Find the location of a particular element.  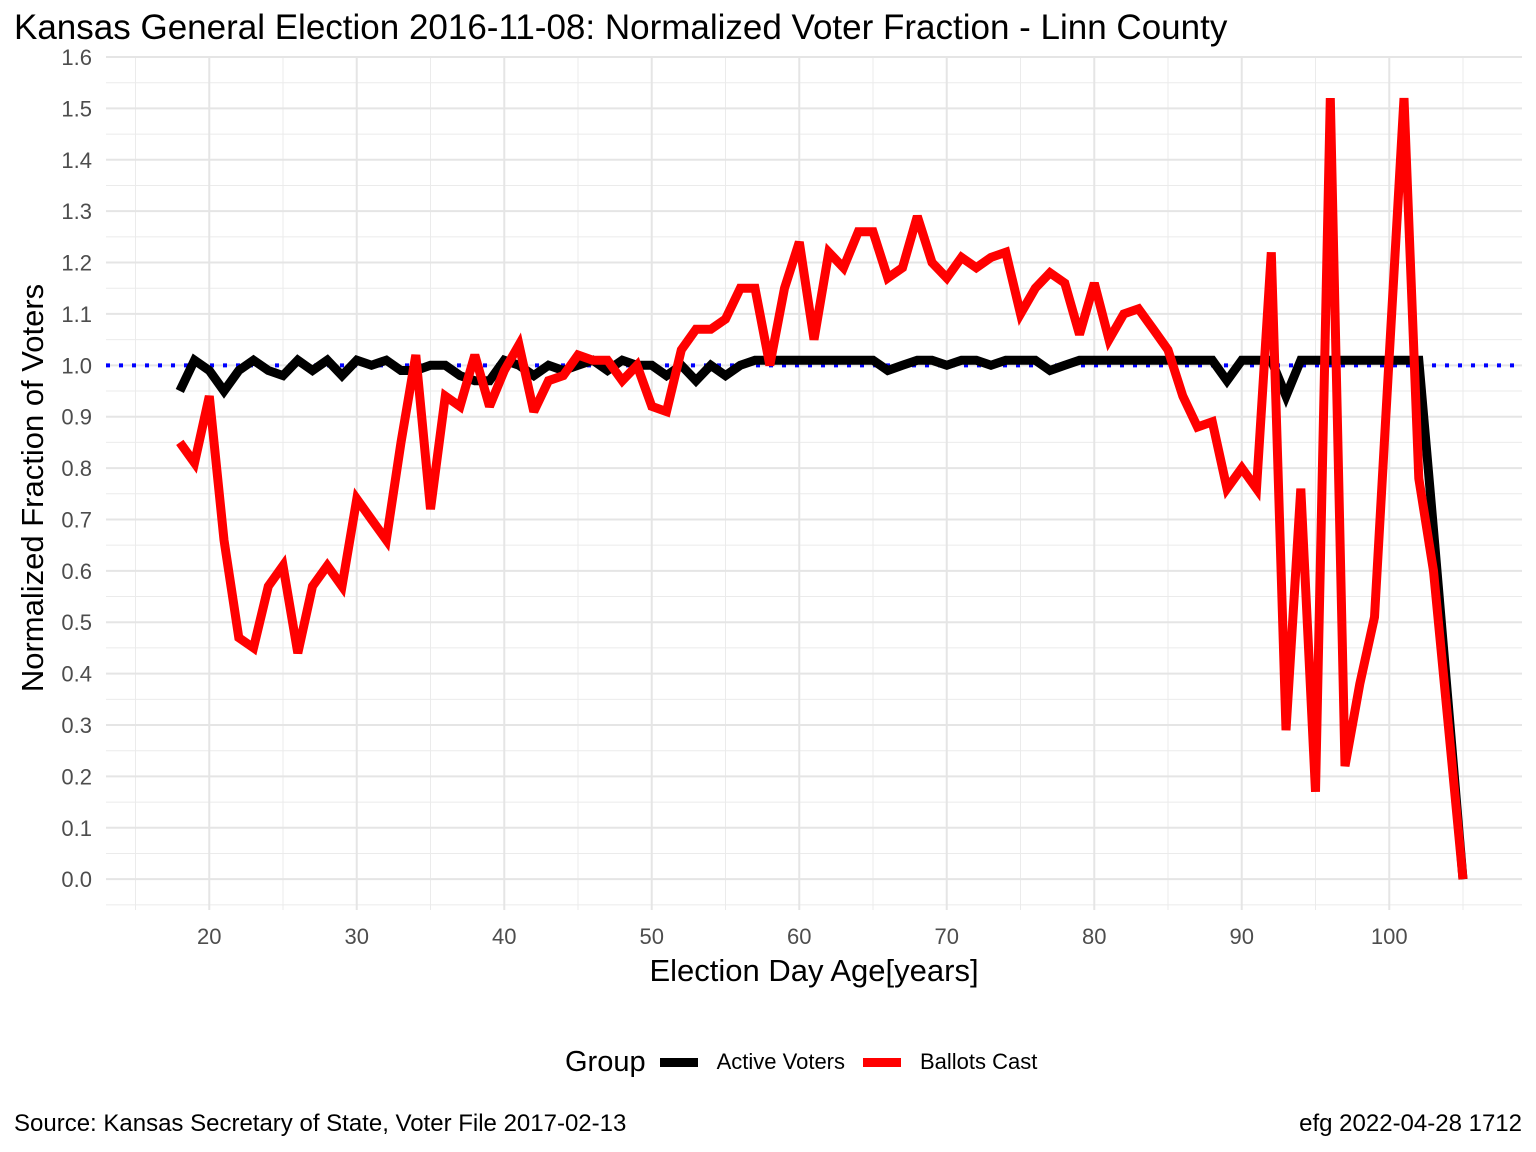

legend-key-active-voters is located at coordinates (678, 1062).